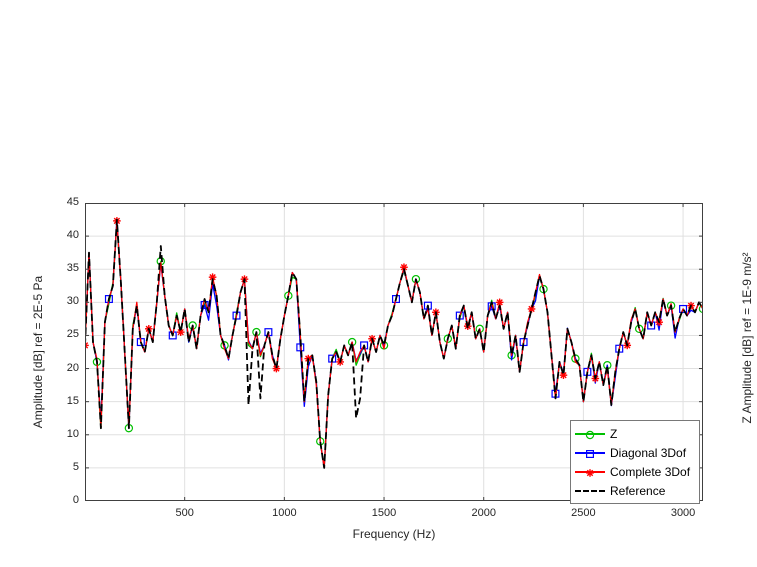 The image size is (757, 567). What do you see at coordinates (72, 268) in the screenshot?
I see `y-tick-label: 35` at bounding box center [72, 268].